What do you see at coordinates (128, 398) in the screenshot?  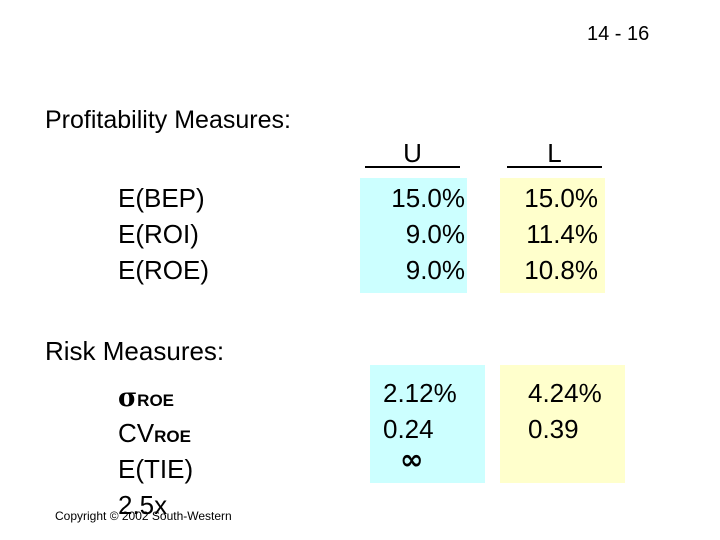 I see `symbol: σ` at bounding box center [128, 398].